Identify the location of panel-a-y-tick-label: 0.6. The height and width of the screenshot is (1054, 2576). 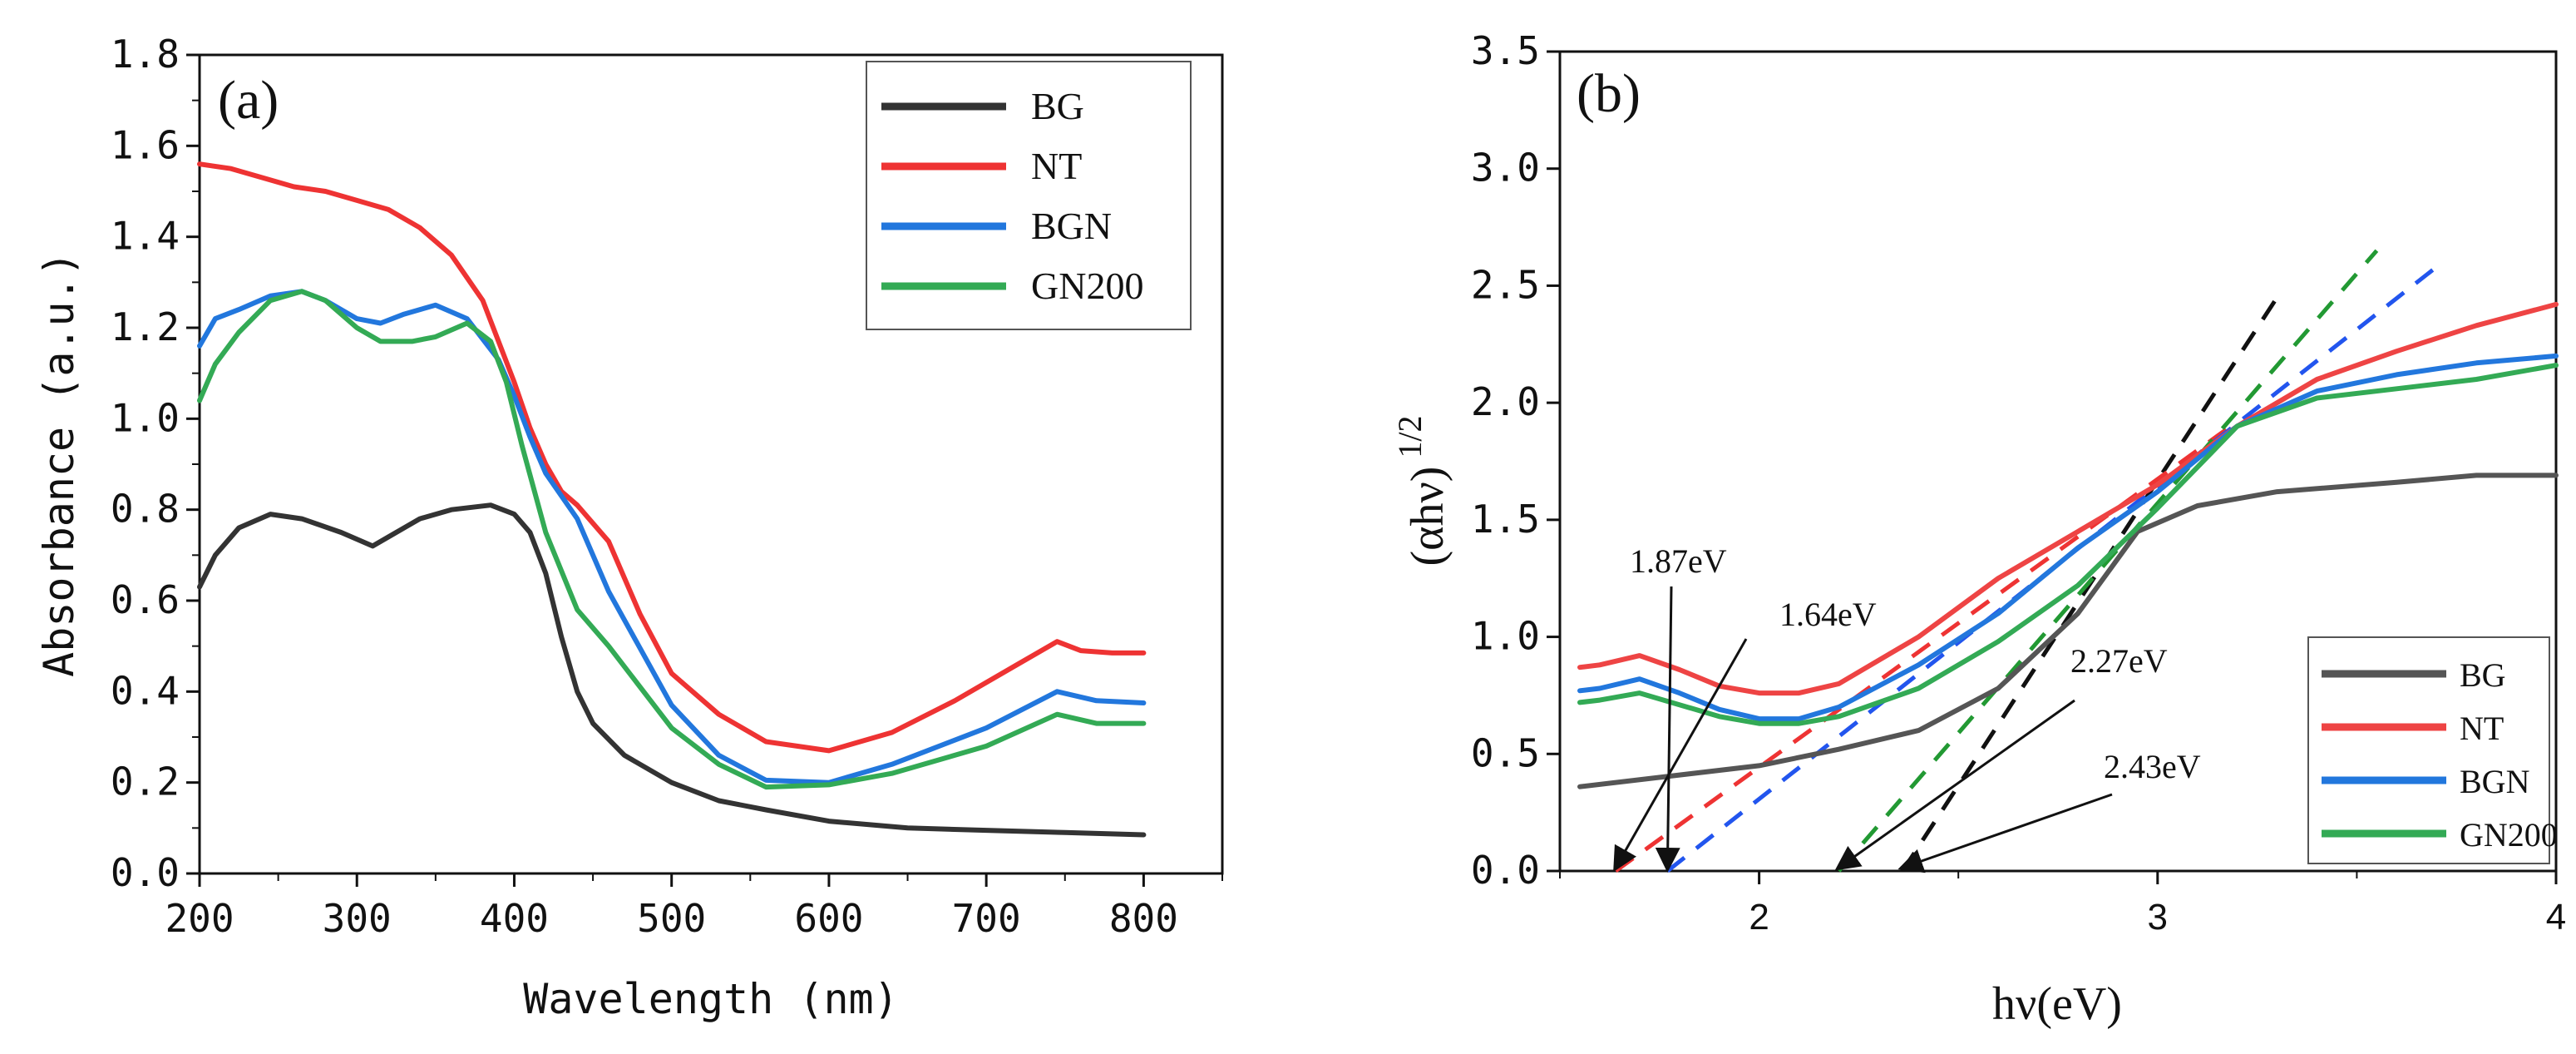
(145, 600).